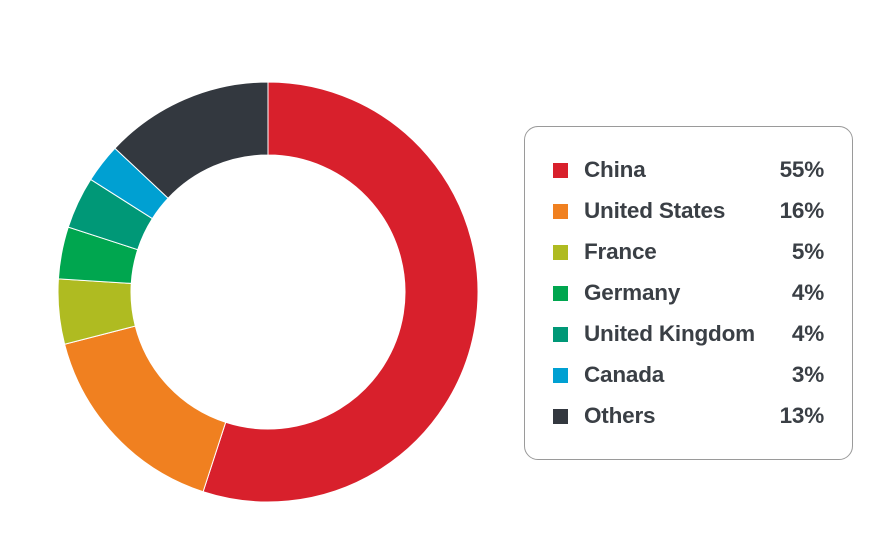  Describe the element at coordinates (615, 169) in the screenshot. I see `legend-item-label: China` at that location.